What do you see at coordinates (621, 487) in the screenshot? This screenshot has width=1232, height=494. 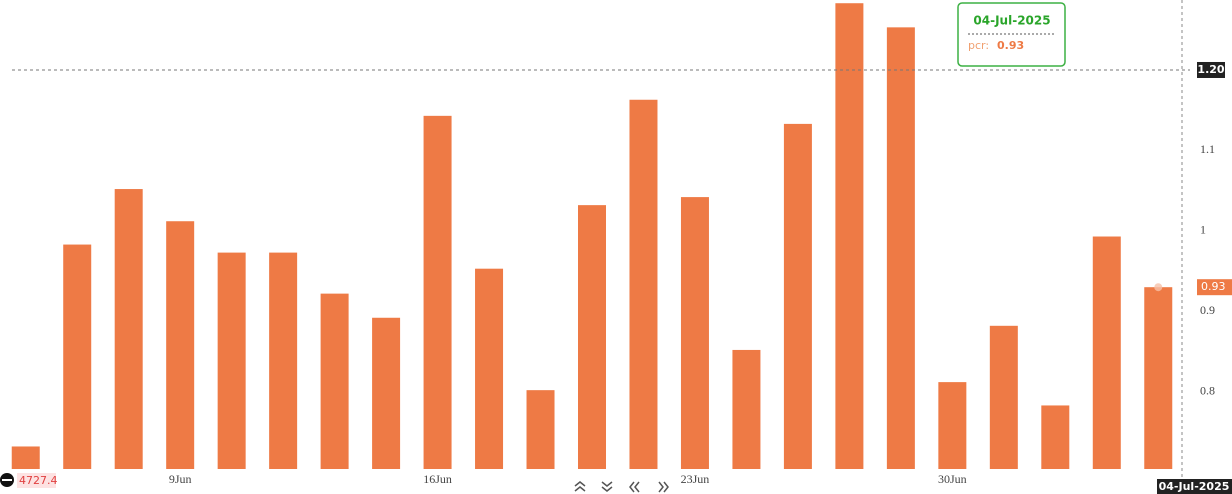 I see `navigation` at bounding box center [621, 487].